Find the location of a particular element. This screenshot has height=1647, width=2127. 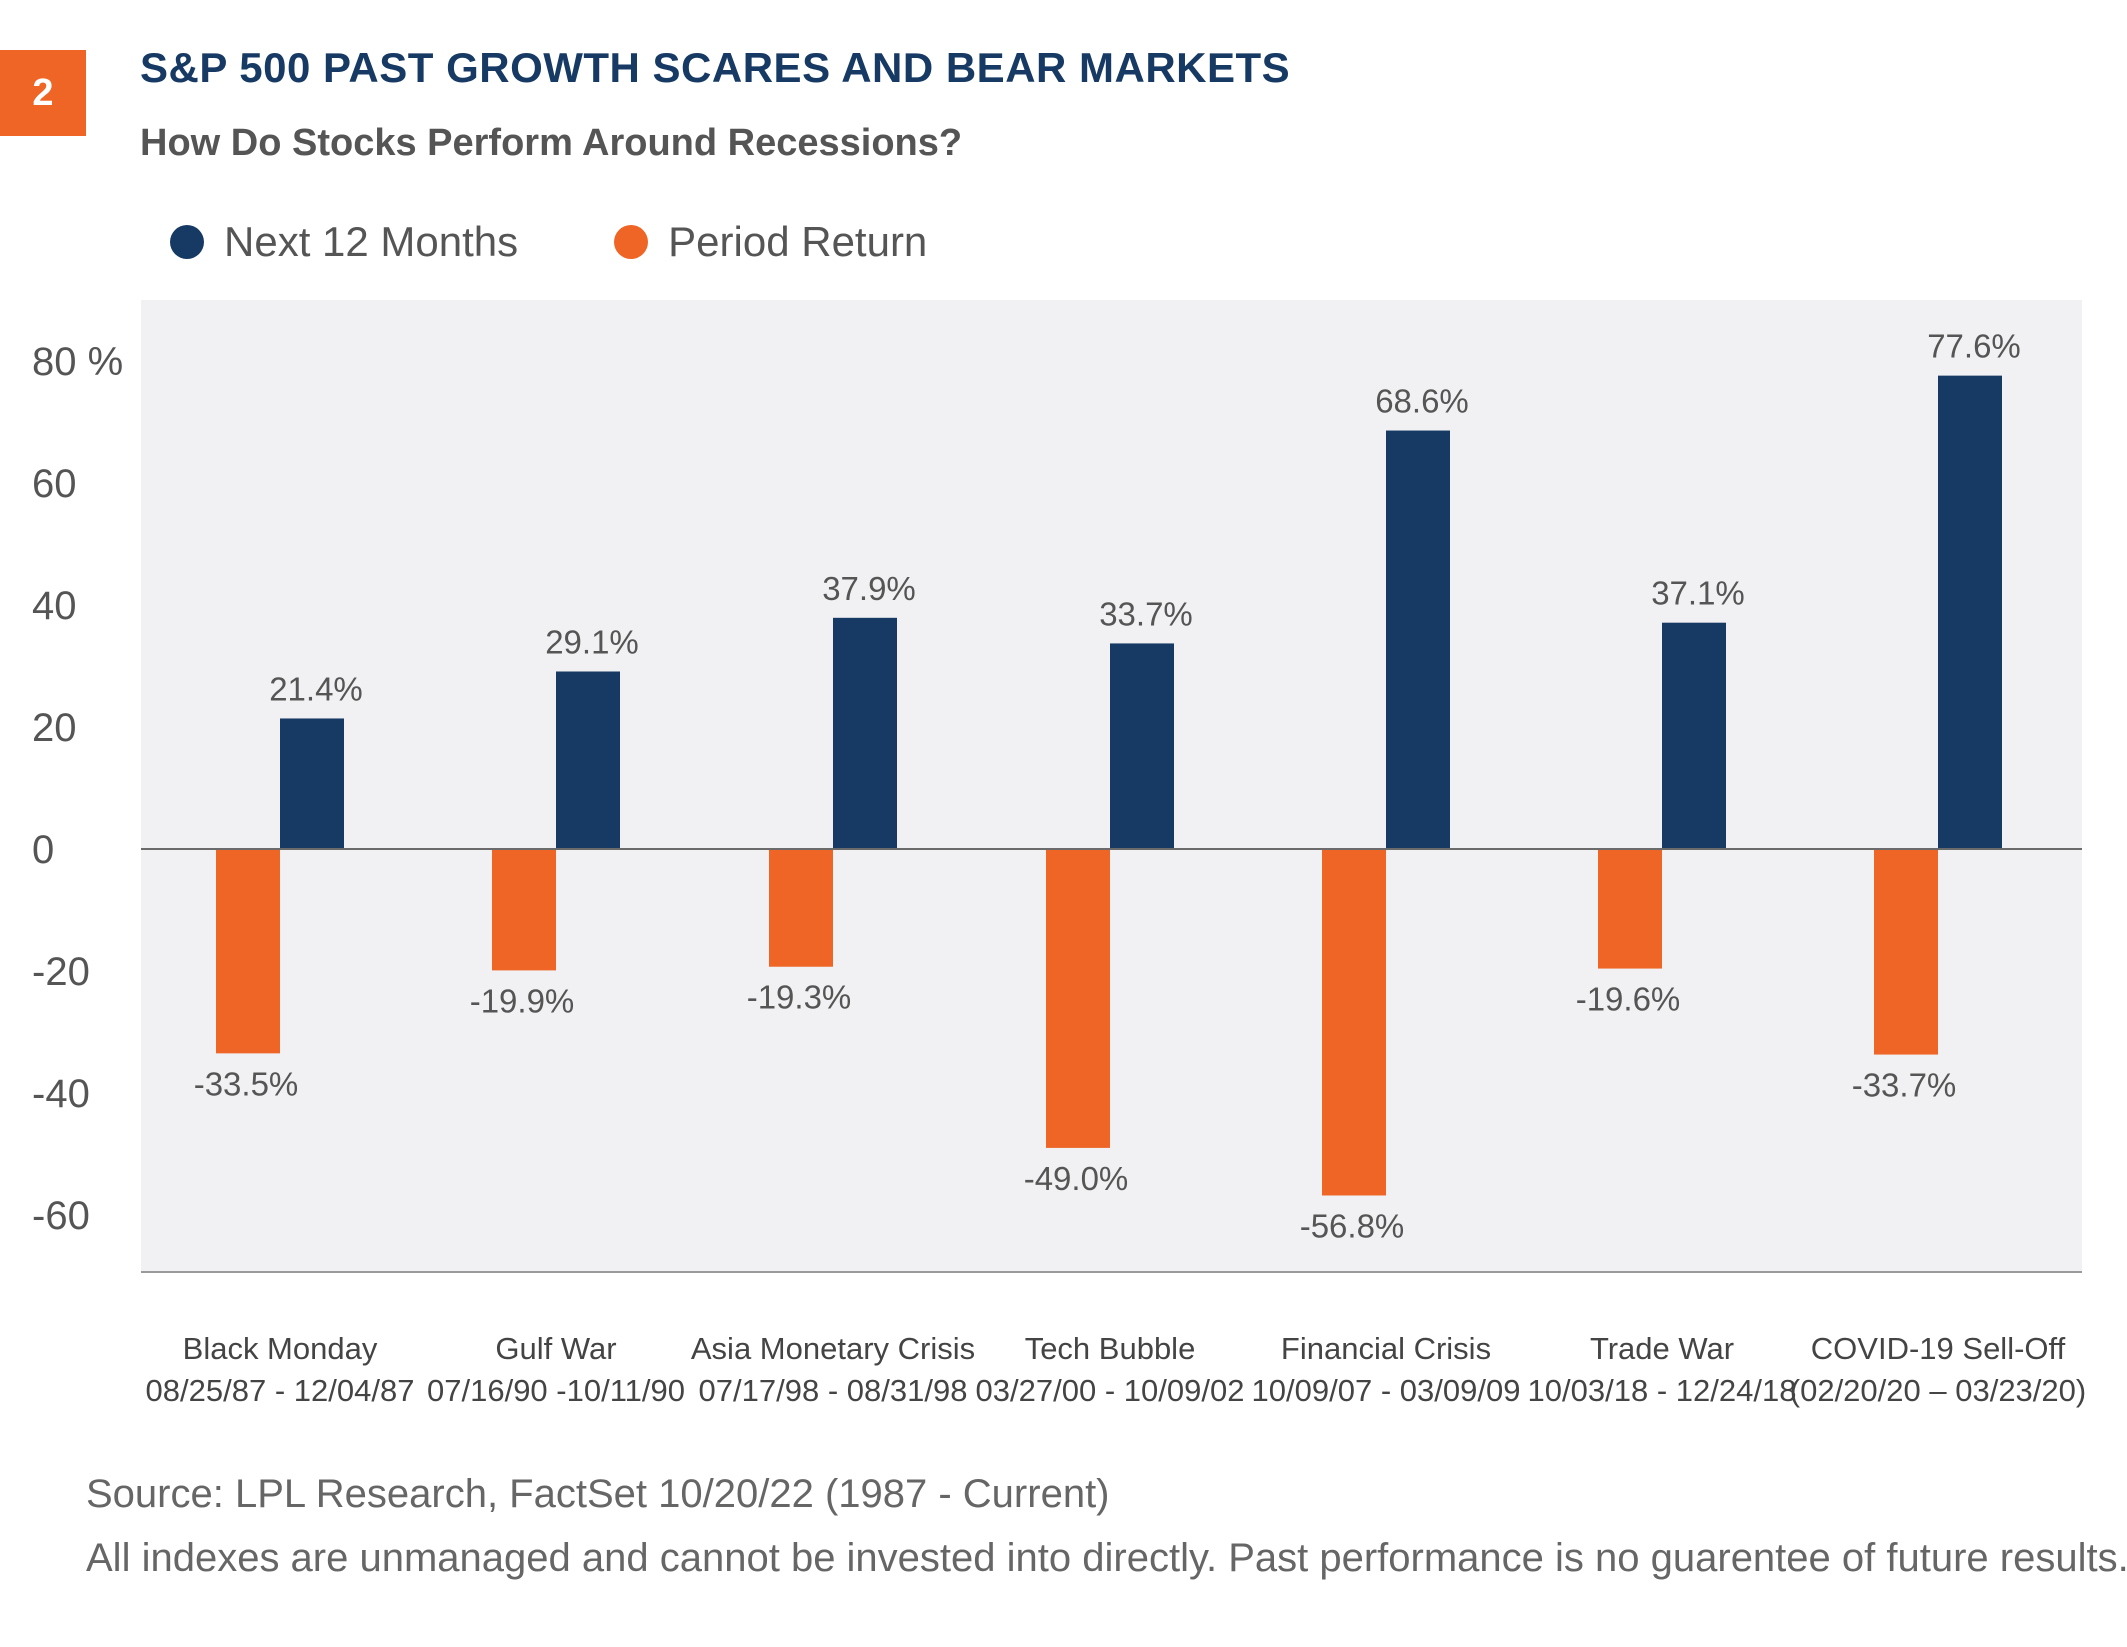

x-category-label: Financial Crisis is located at coordinates (1386, 1348).